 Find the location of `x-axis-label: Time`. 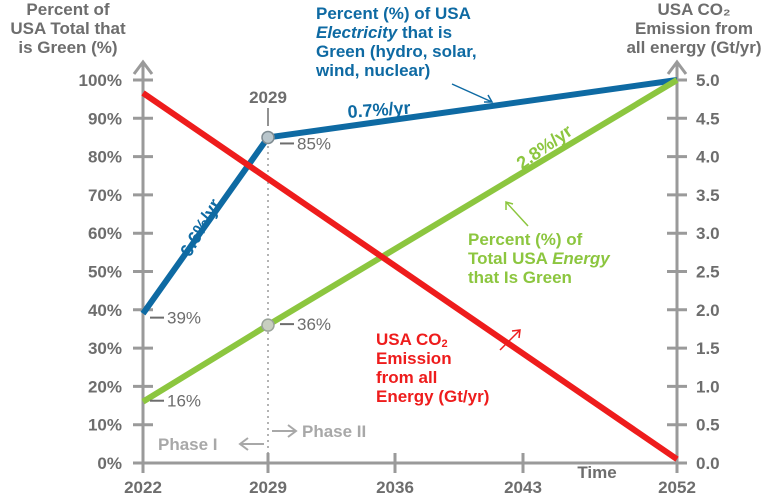

x-axis-label: Time is located at coordinates (596, 472).